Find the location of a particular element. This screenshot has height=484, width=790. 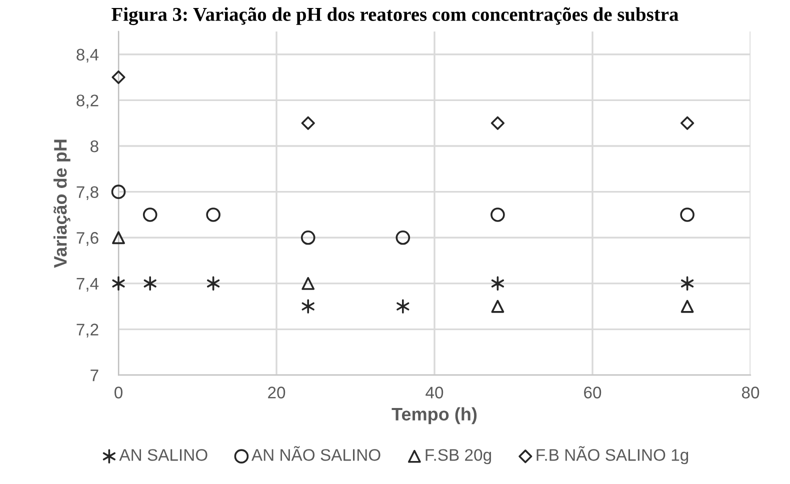

chart-title: Figura 3: Variação de pH dos reatores com concentrações de substra is located at coordinates (395, 16).